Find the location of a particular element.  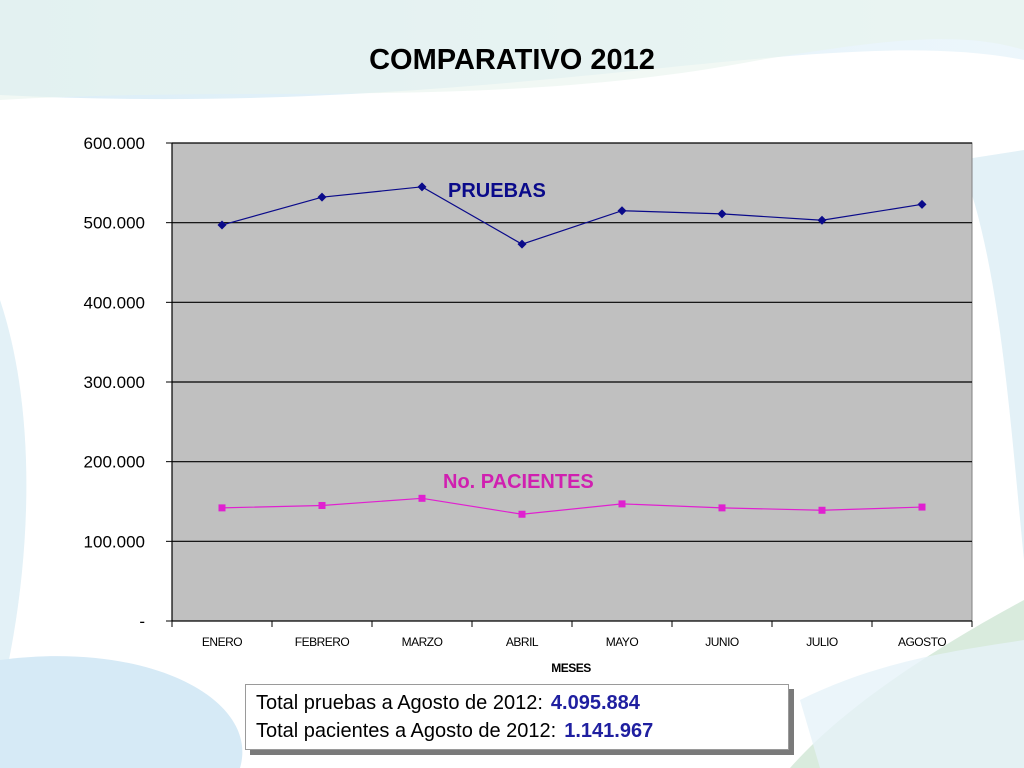

x-tick-label: AGOSTO is located at coordinates (922, 642).